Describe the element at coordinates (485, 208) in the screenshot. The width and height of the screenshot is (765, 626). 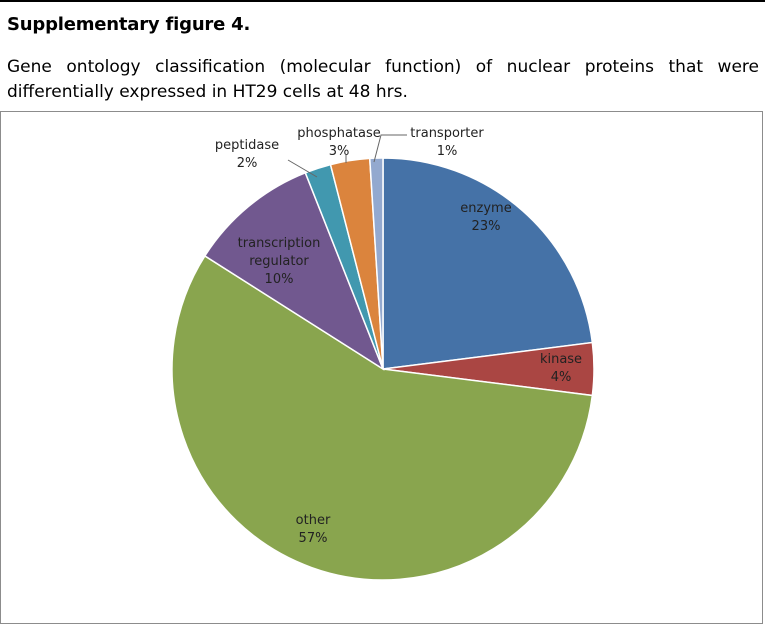
I see `slice-category-label: enzyme` at that location.